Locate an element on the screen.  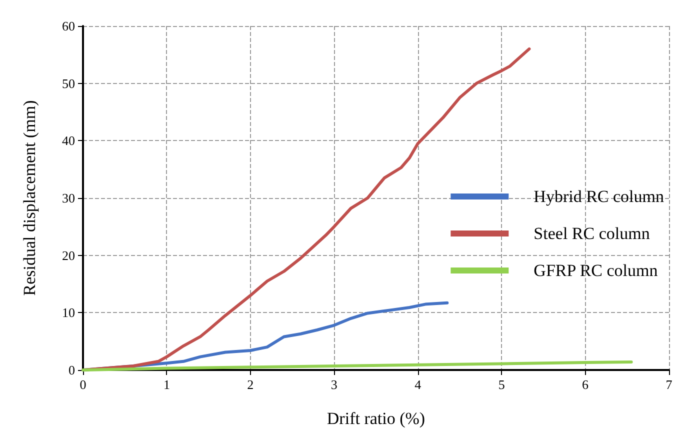
x-tick-label: 7 is located at coordinates (669, 384).